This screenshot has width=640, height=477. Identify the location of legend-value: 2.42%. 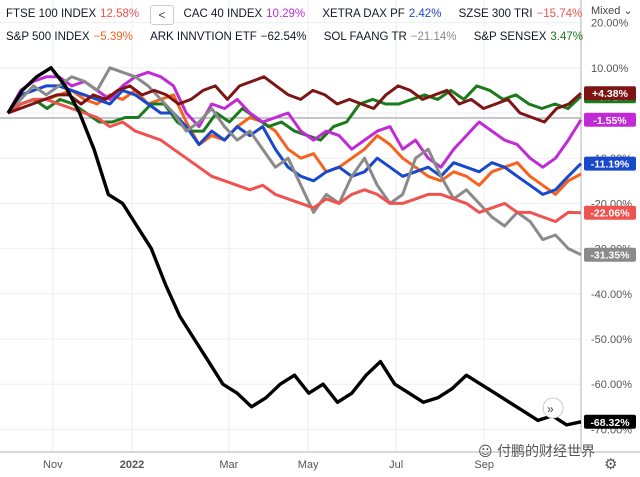
(425, 14).